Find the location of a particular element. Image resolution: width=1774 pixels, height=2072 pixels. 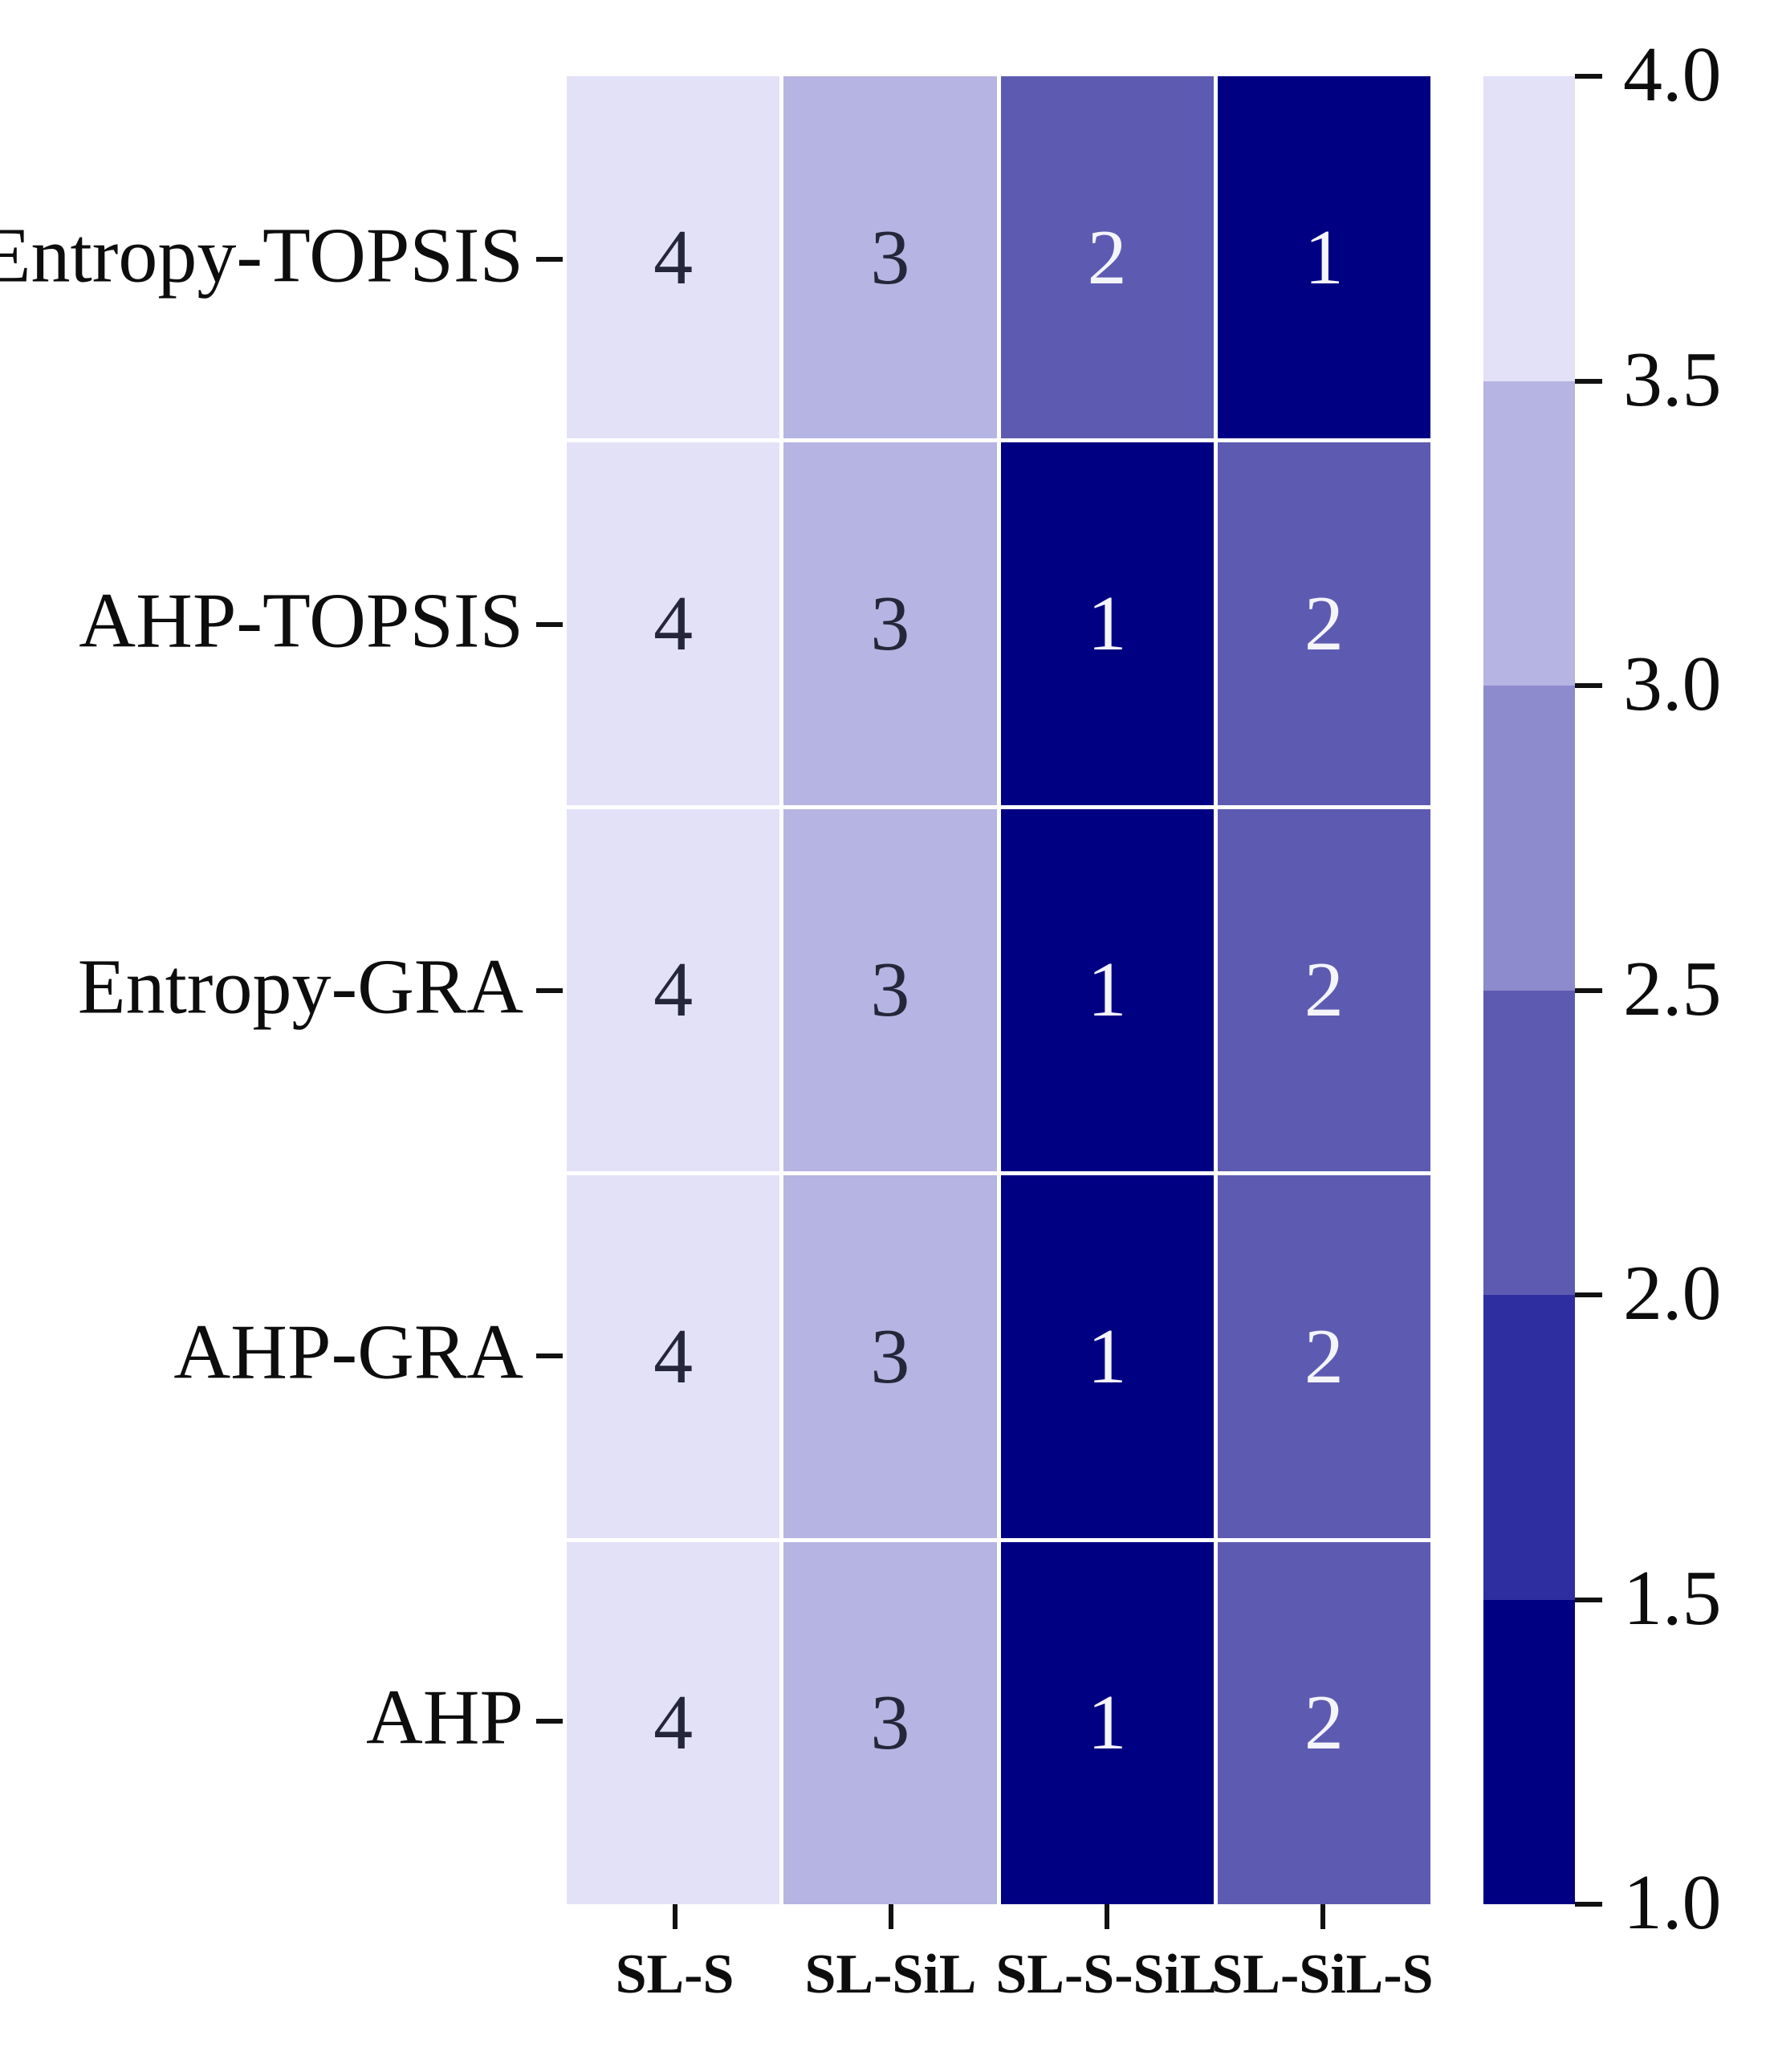

heatmap-cell-entropy-topsis-sl-s-sil: 2 is located at coordinates (1107, 257).